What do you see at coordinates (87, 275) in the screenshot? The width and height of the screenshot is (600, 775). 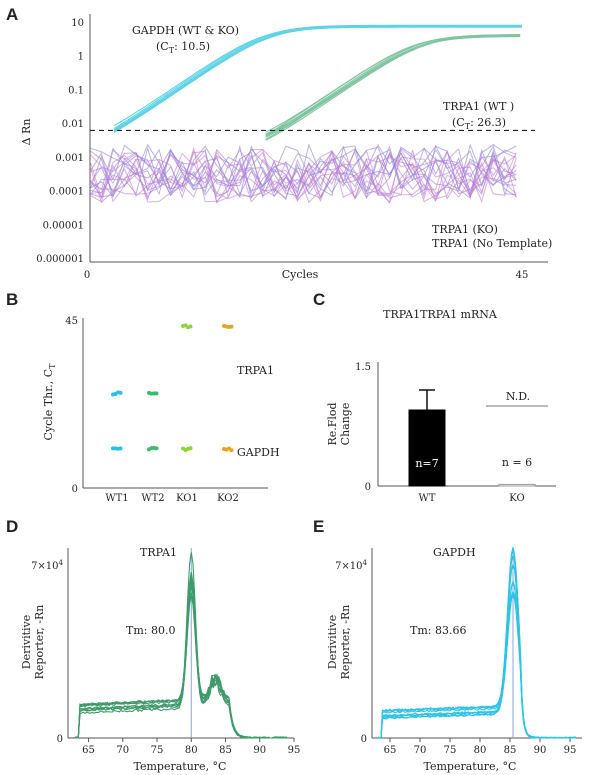 I see `panel-a-x-tick-0: 0` at bounding box center [87, 275].